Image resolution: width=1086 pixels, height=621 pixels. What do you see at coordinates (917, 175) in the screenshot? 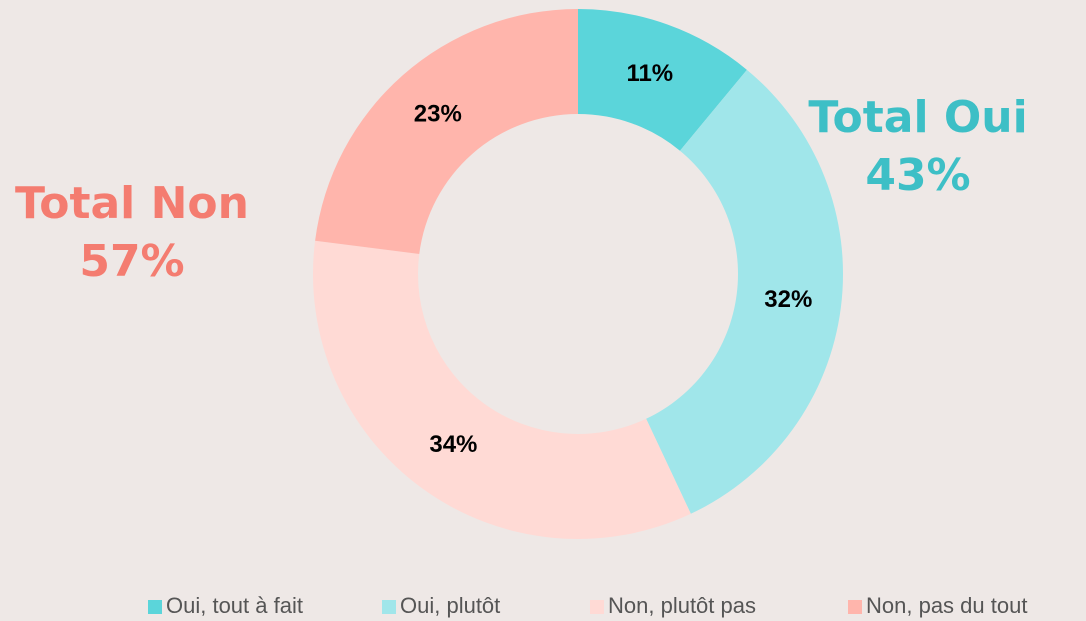
I see `annotation: 43%` at bounding box center [917, 175].